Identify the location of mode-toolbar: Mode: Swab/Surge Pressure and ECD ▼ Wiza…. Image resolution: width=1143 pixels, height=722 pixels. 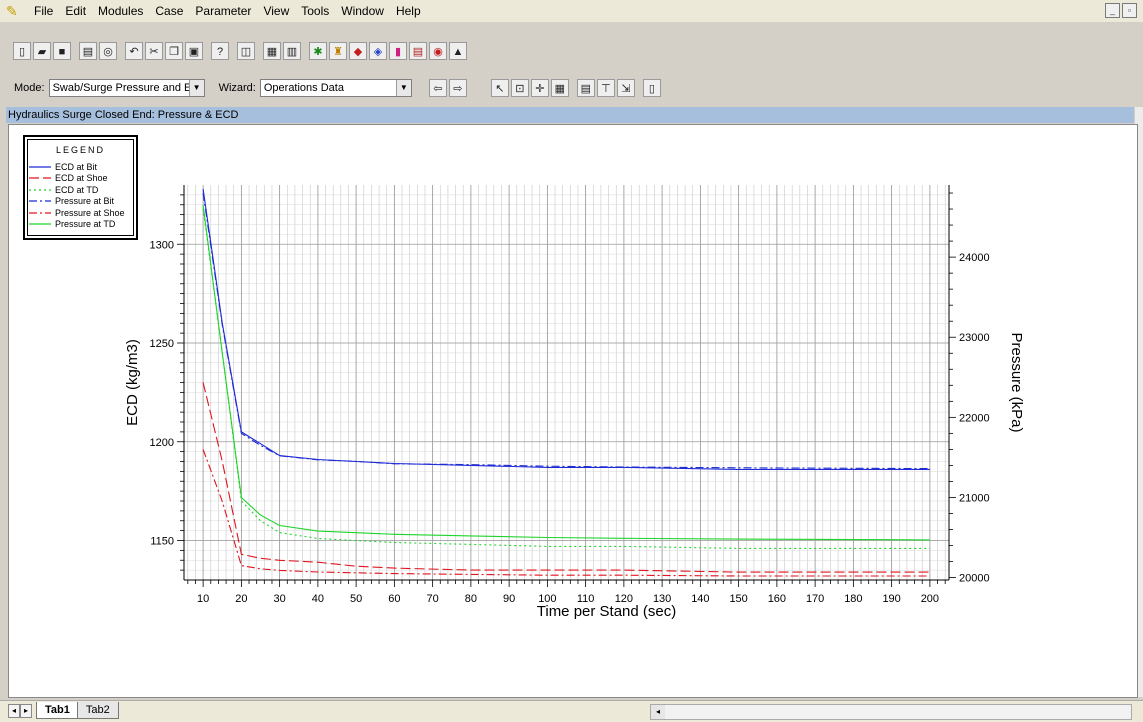
(571, 88).